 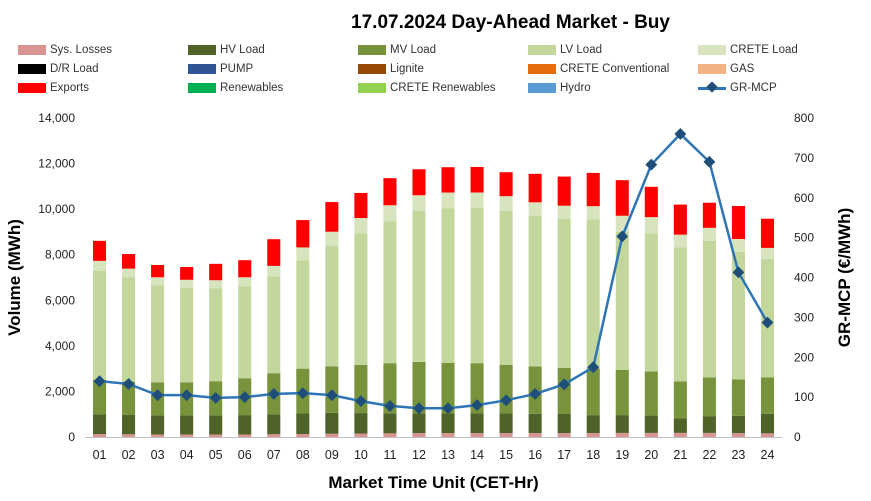 What do you see at coordinates (332, 455) in the screenshot?
I see `x-tick-label: 09` at bounding box center [332, 455].